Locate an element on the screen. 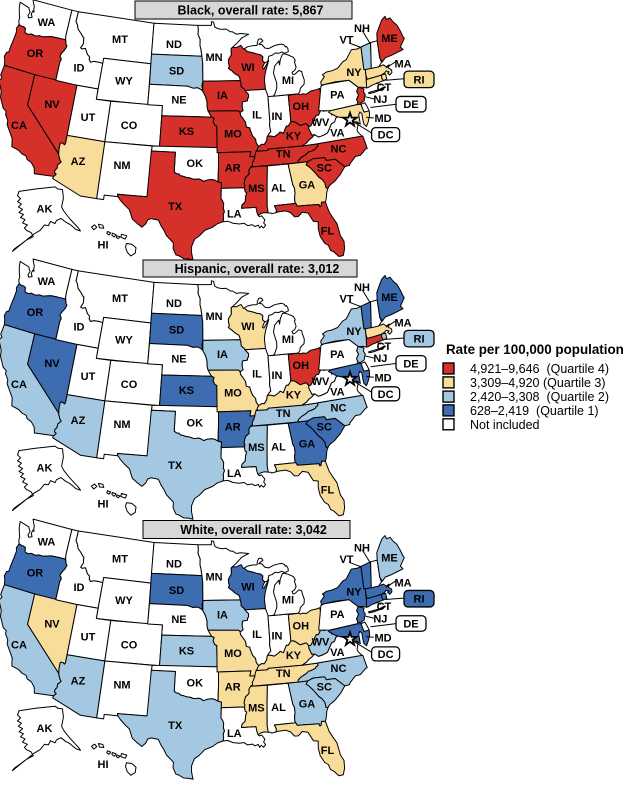 Image resolution: width=633 pixels, height=786 pixels. svg-text: 2,420–3,308 (Quartile 2) is located at coordinates (539, 397).